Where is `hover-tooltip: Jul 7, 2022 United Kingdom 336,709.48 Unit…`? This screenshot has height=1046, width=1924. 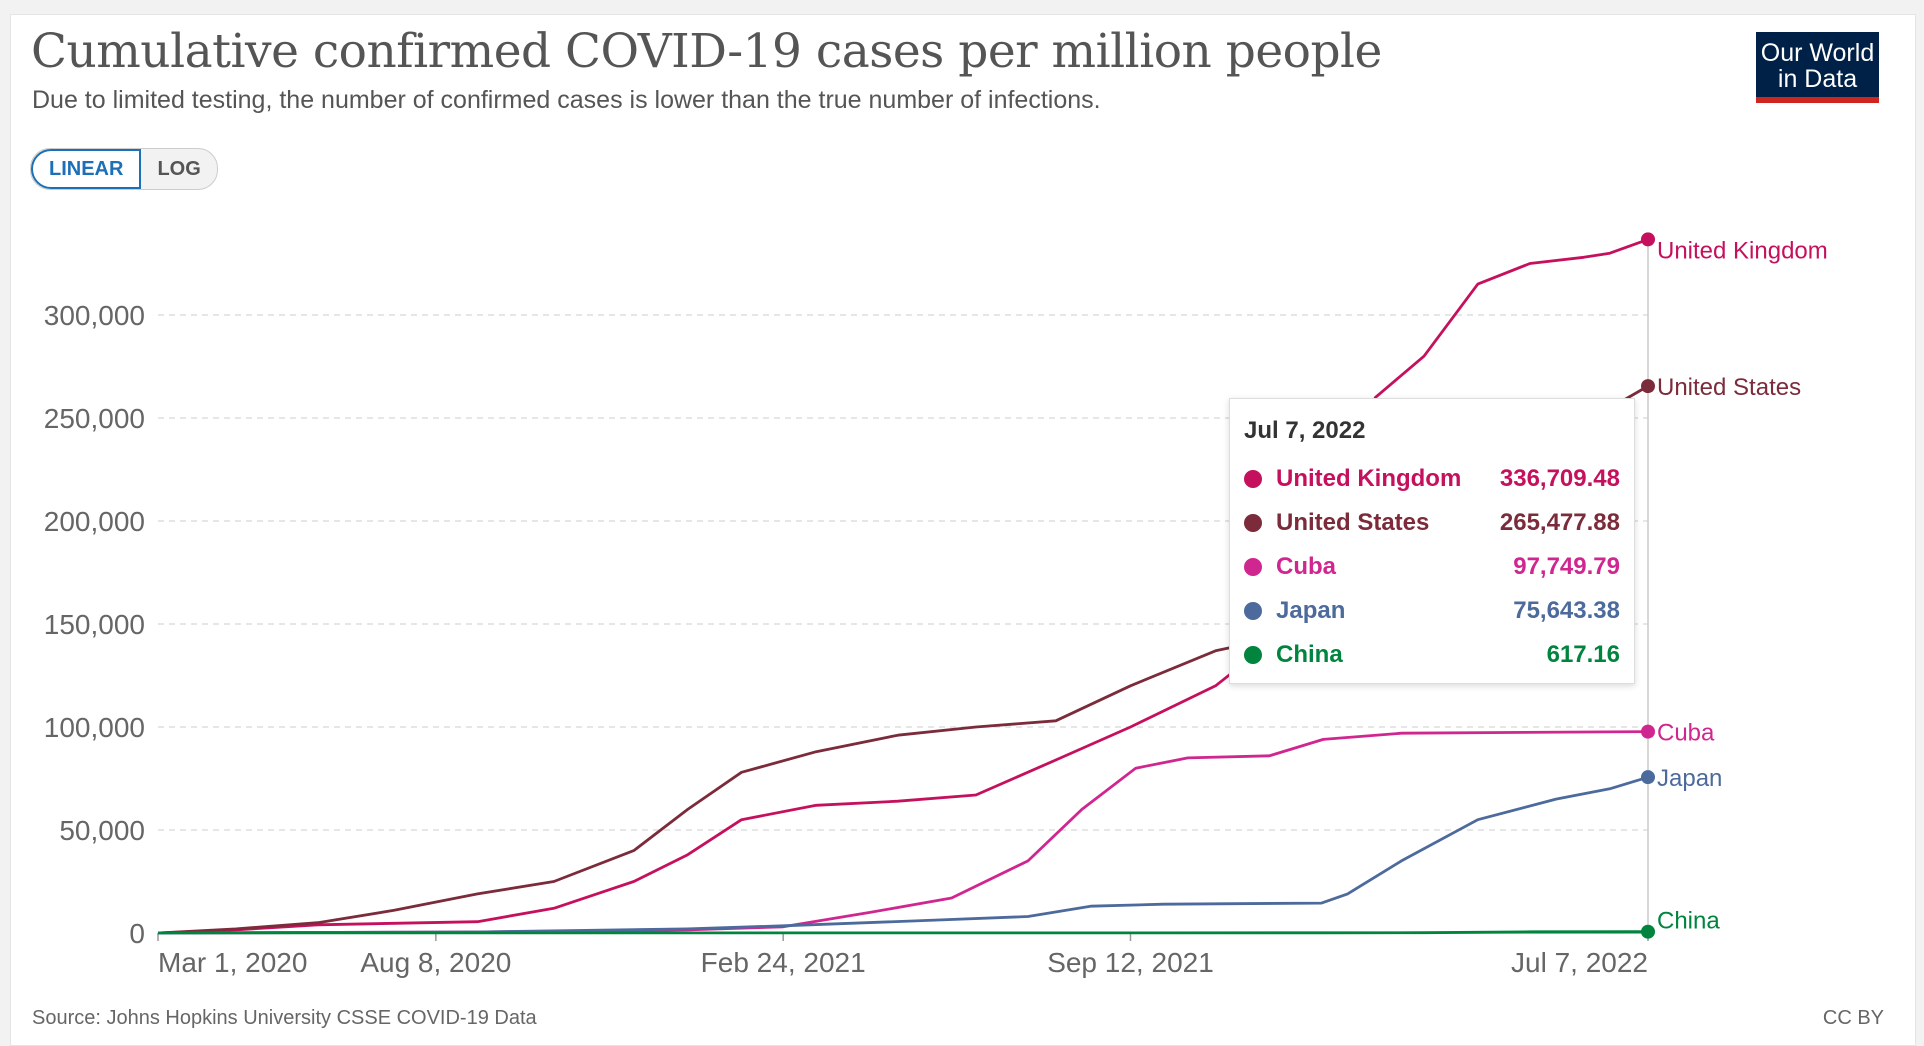
hover-tooltip: Jul 7, 2022 United Kingdom 336,709.48 Unit… is located at coordinates (1432, 541).